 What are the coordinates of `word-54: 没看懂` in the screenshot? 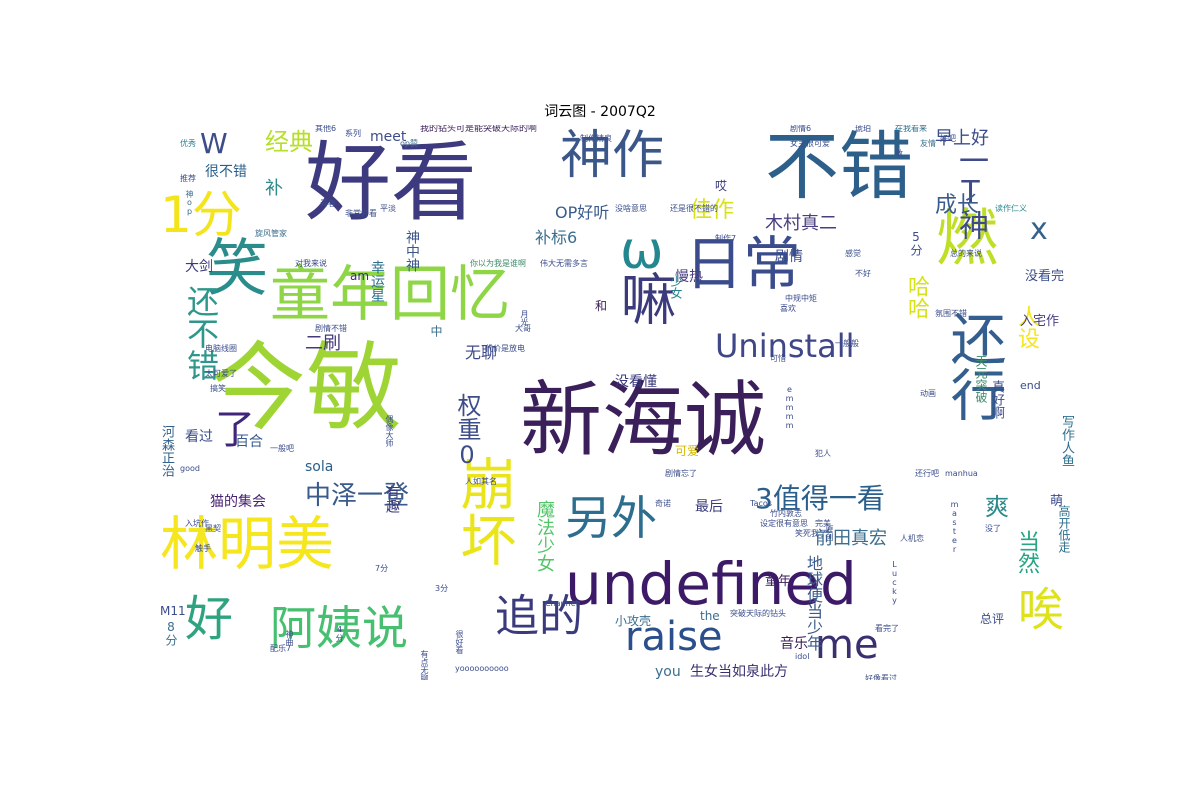 It's located at (636, 382).